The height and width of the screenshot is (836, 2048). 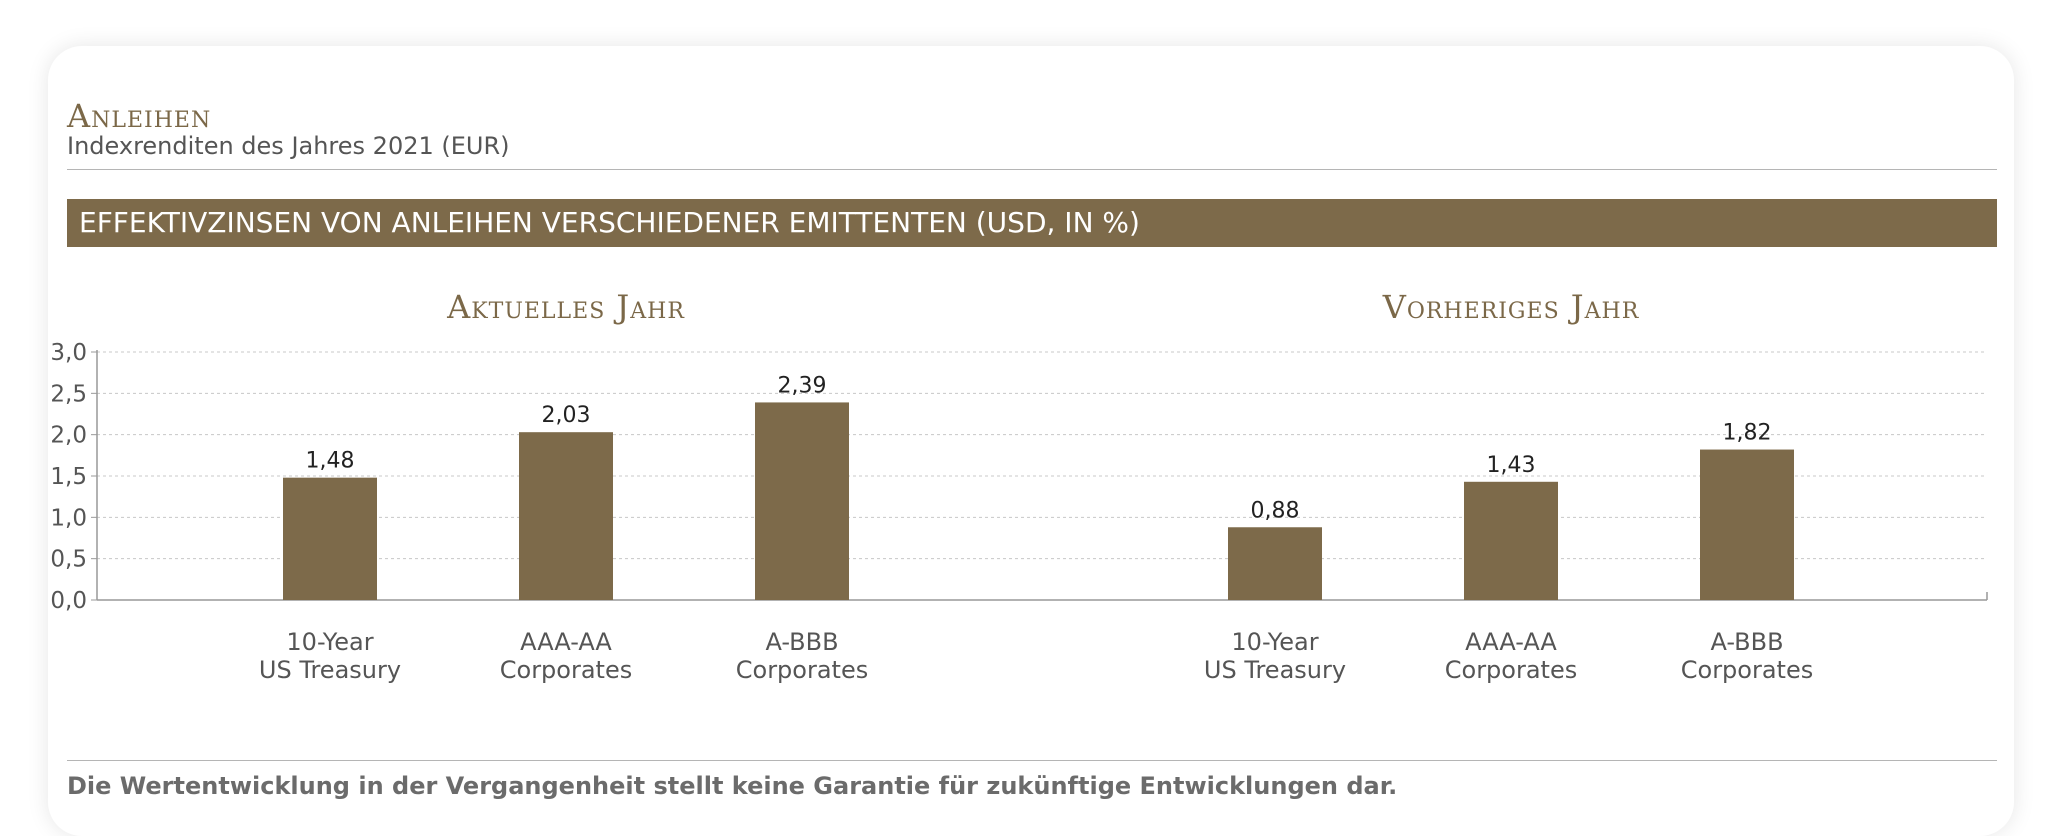 What do you see at coordinates (68, 560) in the screenshot?
I see `y-tick-label: 0,5` at bounding box center [68, 560].